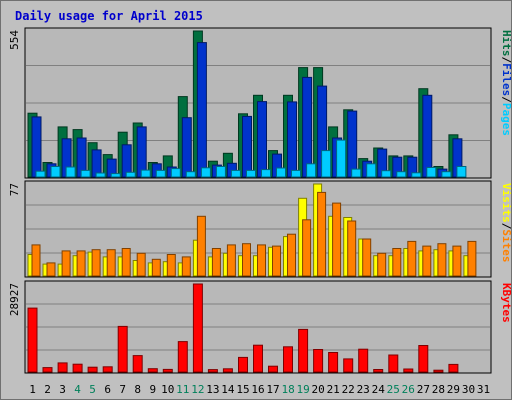  I want to click on legend-middle: Visits/Sites, so click(505, 223).